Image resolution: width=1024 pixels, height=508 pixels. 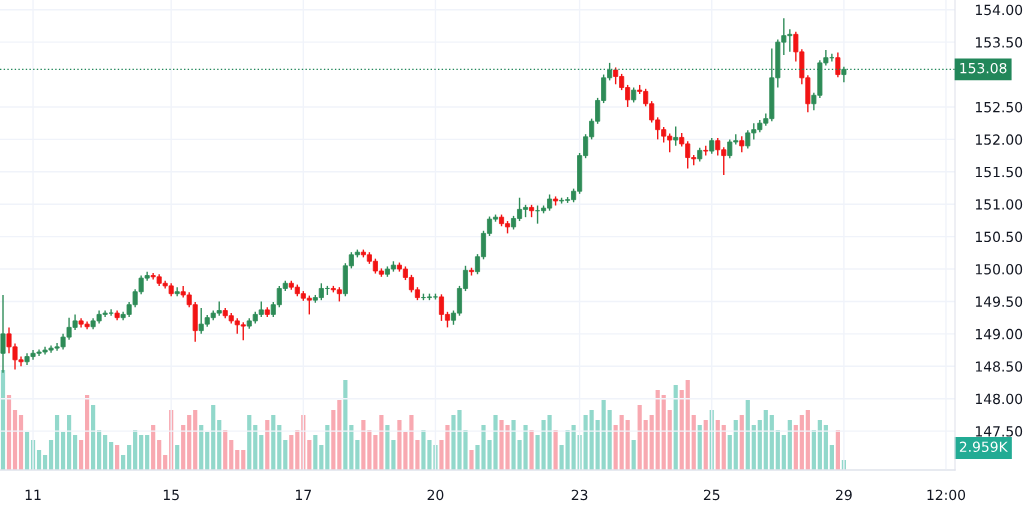 I want to click on x-tick-label: 15, so click(x=171, y=495).